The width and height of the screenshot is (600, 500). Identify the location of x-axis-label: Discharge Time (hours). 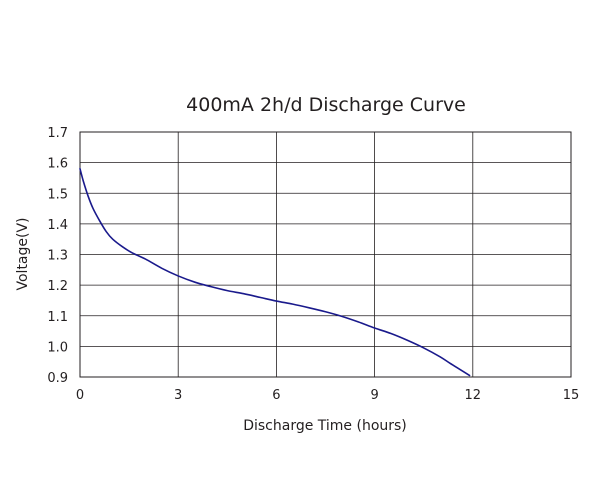
(325, 426).